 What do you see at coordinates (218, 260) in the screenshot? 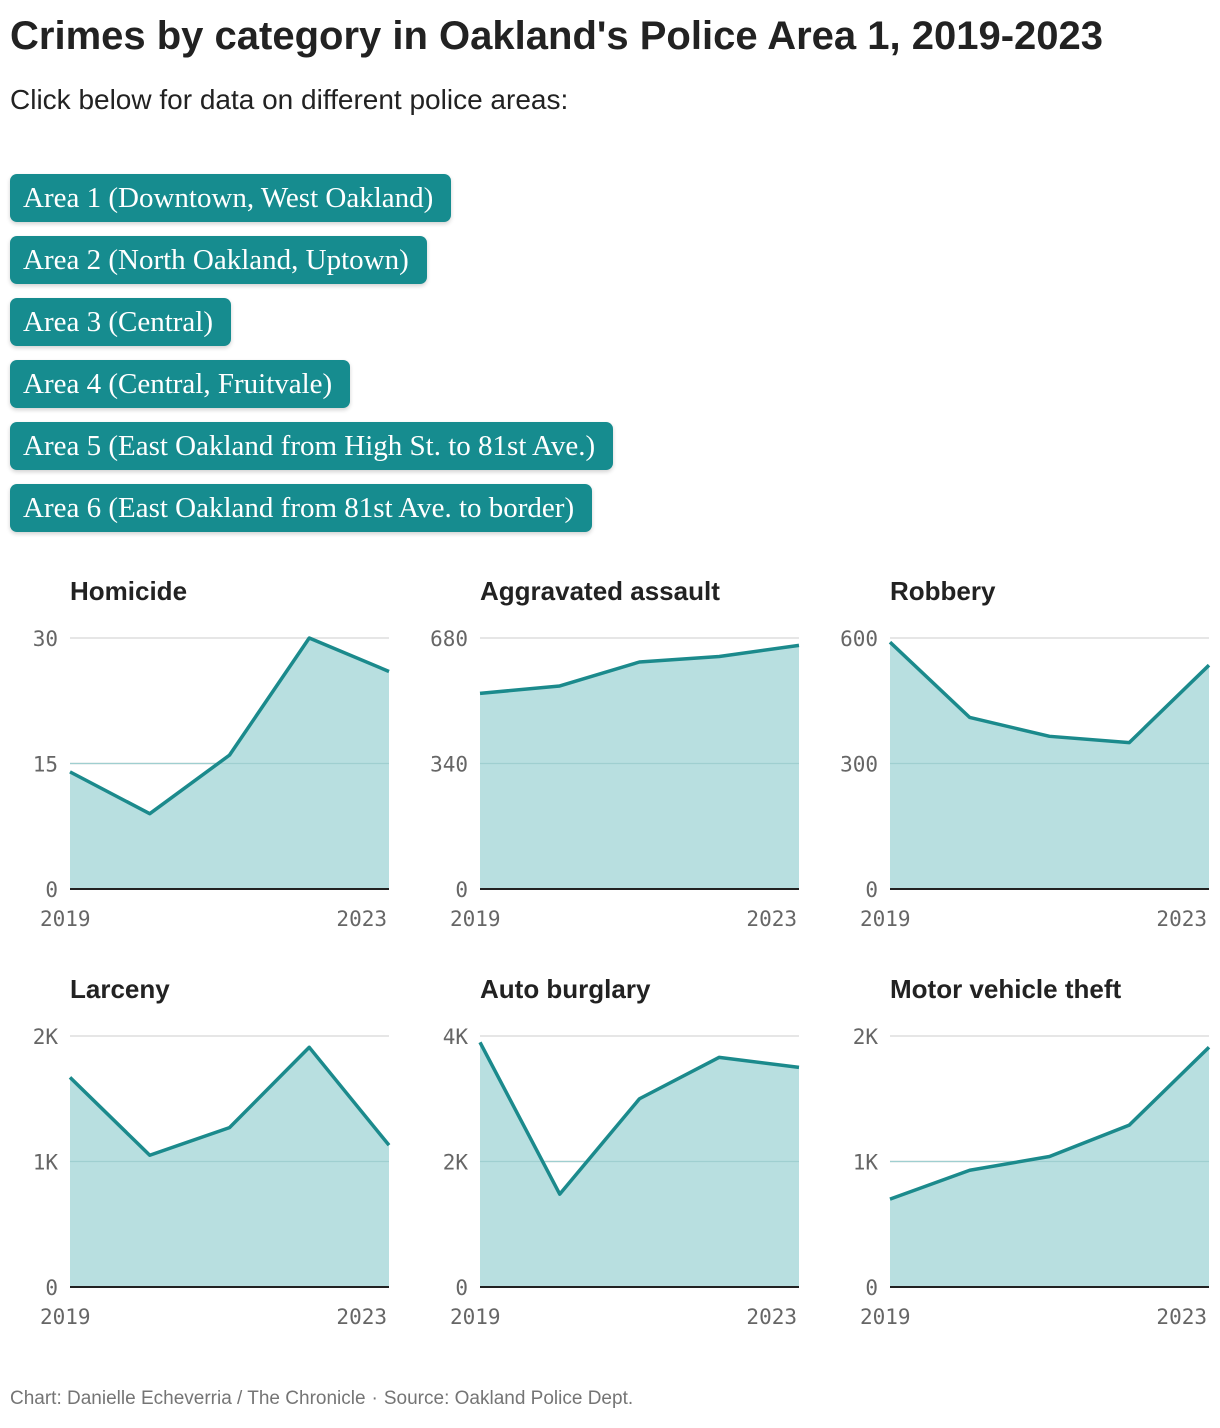
I see `area-2-button: Area 2 (North Oakland, Uptown)` at bounding box center [218, 260].